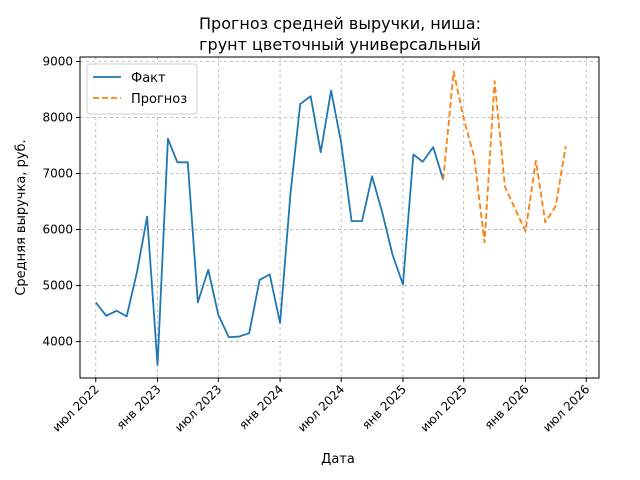 This screenshot has height=480, width=640. I want to click on chart-title-line1: Прогноз средней выручки, ниша:, so click(340, 23).